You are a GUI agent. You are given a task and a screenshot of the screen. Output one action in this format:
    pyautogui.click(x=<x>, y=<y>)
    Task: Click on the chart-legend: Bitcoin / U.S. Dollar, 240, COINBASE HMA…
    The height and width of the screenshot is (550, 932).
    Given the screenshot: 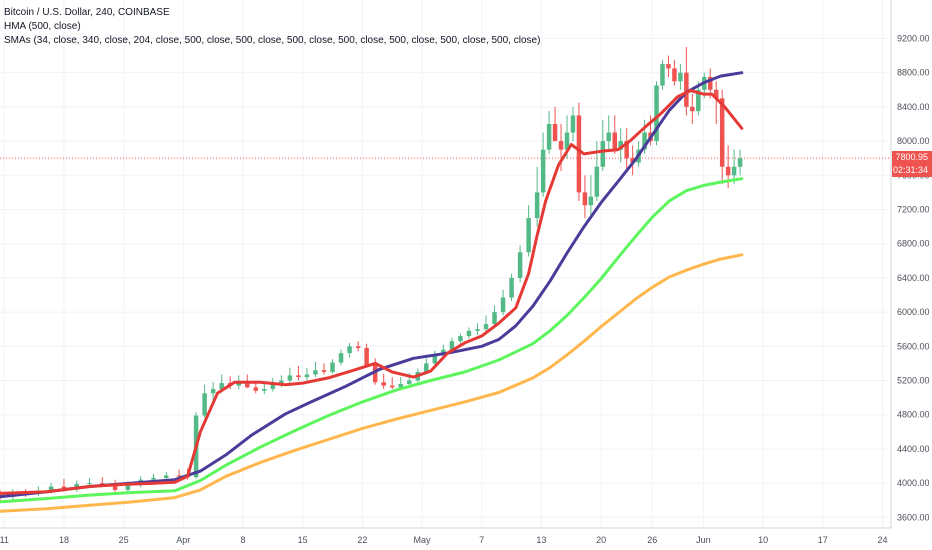 What is the action you would take?
    pyautogui.click(x=272, y=27)
    